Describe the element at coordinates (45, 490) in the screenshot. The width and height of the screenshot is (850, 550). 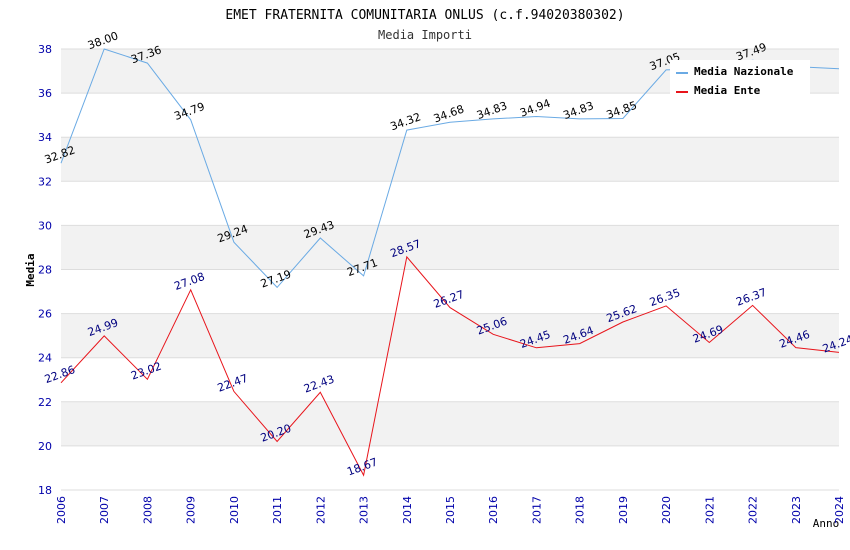
I see `y-tick-label: 18` at that location.